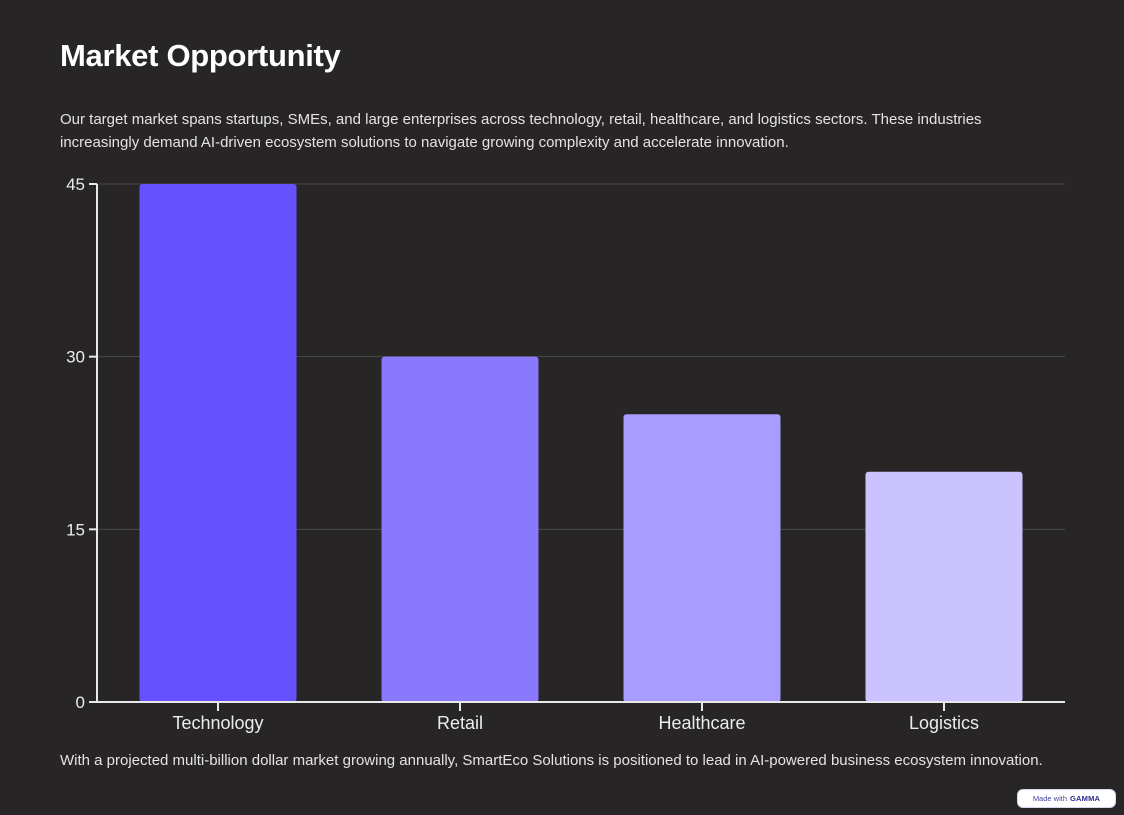 This screenshot has width=1124, height=815. Describe the element at coordinates (217, 723) in the screenshot. I see `x-tick-label: Technology` at that location.